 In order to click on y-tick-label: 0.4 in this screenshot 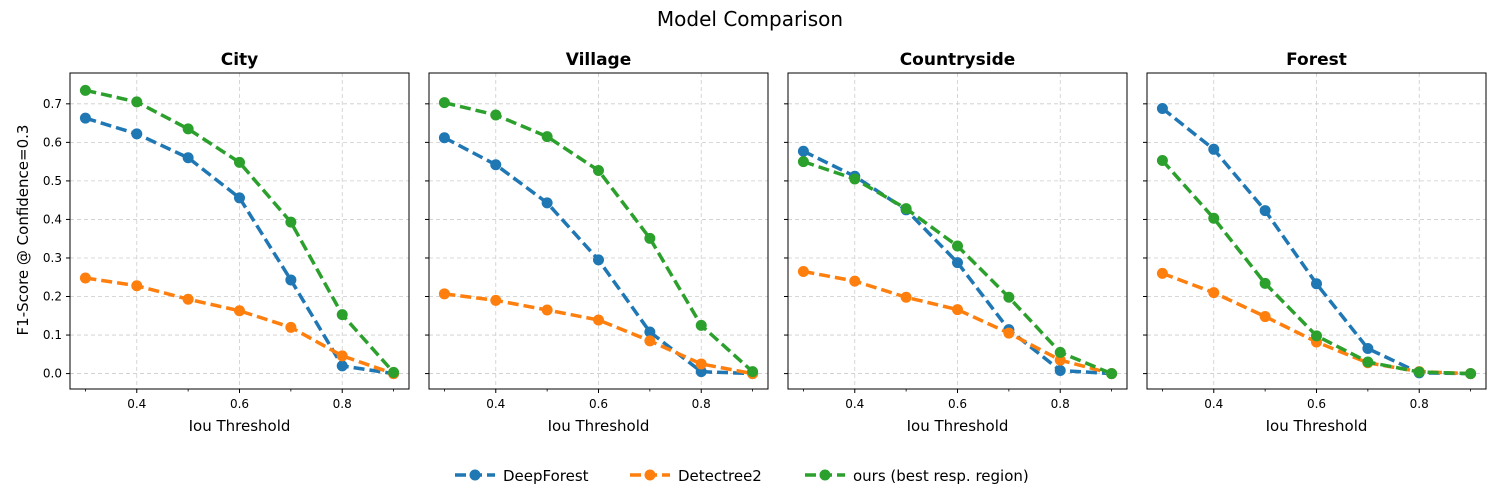, I will do `click(52, 219)`.